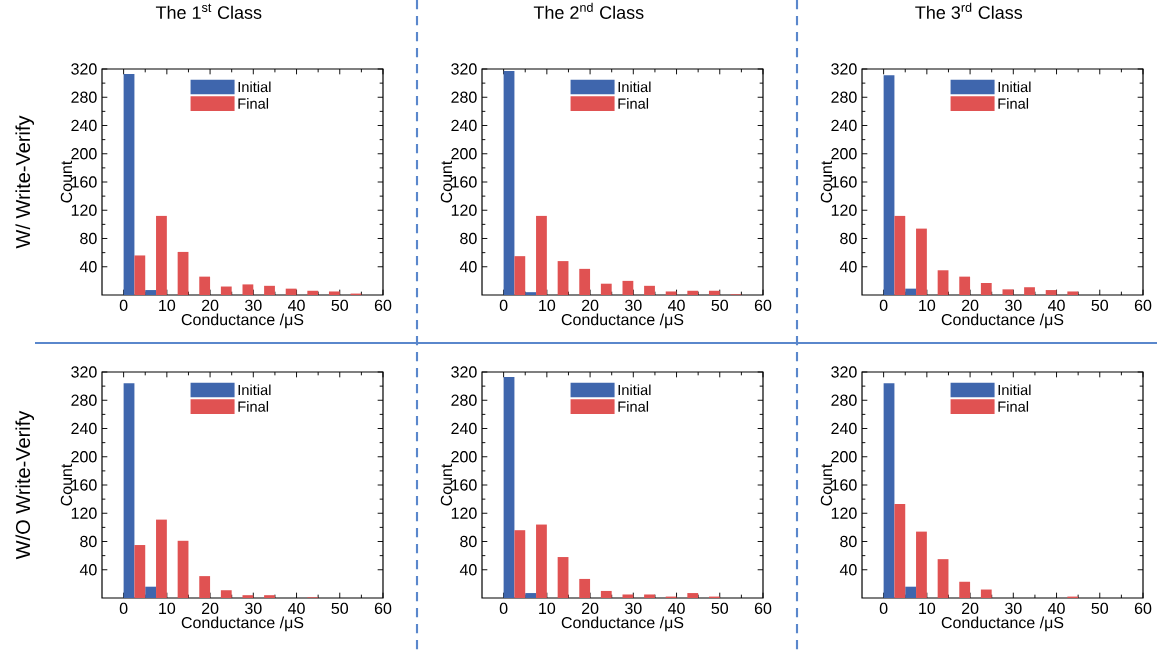  Describe the element at coordinates (25, 182) in the screenshot. I see `text: W/ Write-Verify` at that location.